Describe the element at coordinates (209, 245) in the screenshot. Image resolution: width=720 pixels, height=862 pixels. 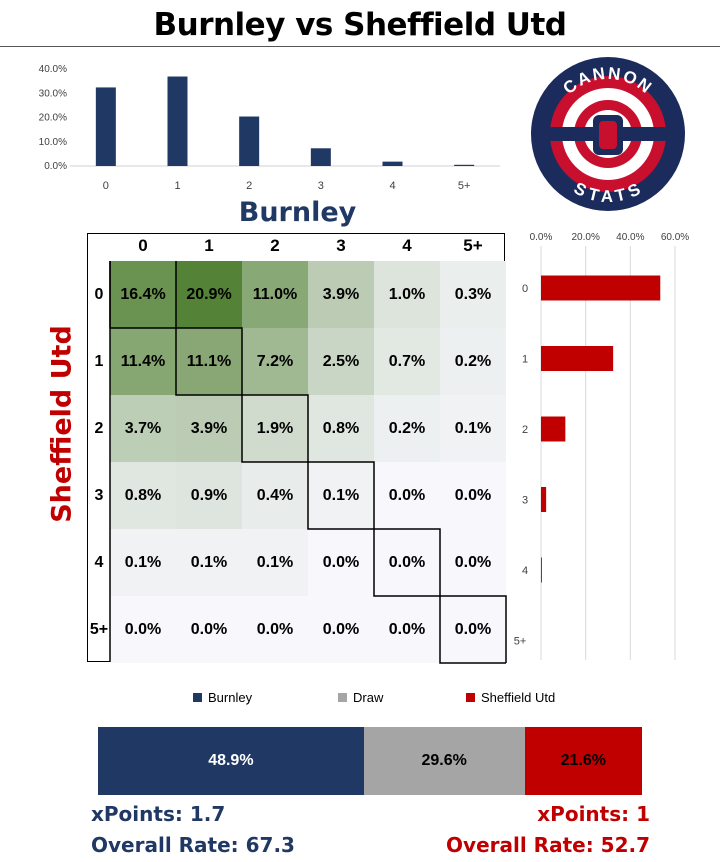
I see `matrix-col-header: 1` at that location.